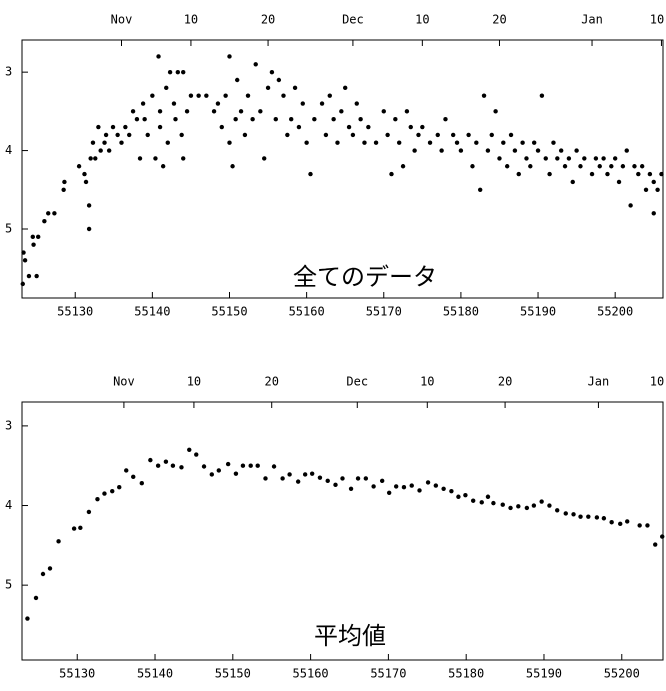  Describe the element at coordinates (152, 312) in the screenshot. I see `x-tick-label: 55140` at that location.